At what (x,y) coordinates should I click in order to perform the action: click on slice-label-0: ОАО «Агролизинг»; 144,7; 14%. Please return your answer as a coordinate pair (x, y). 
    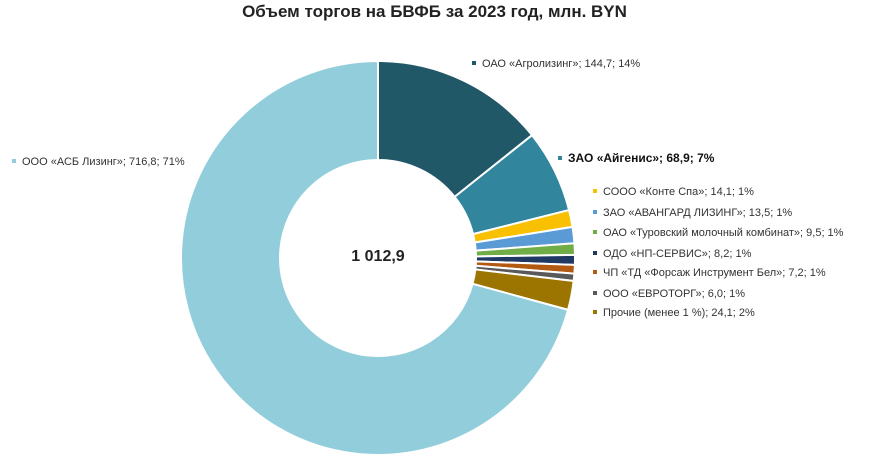
    Looking at the image, I should click on (556, 64).